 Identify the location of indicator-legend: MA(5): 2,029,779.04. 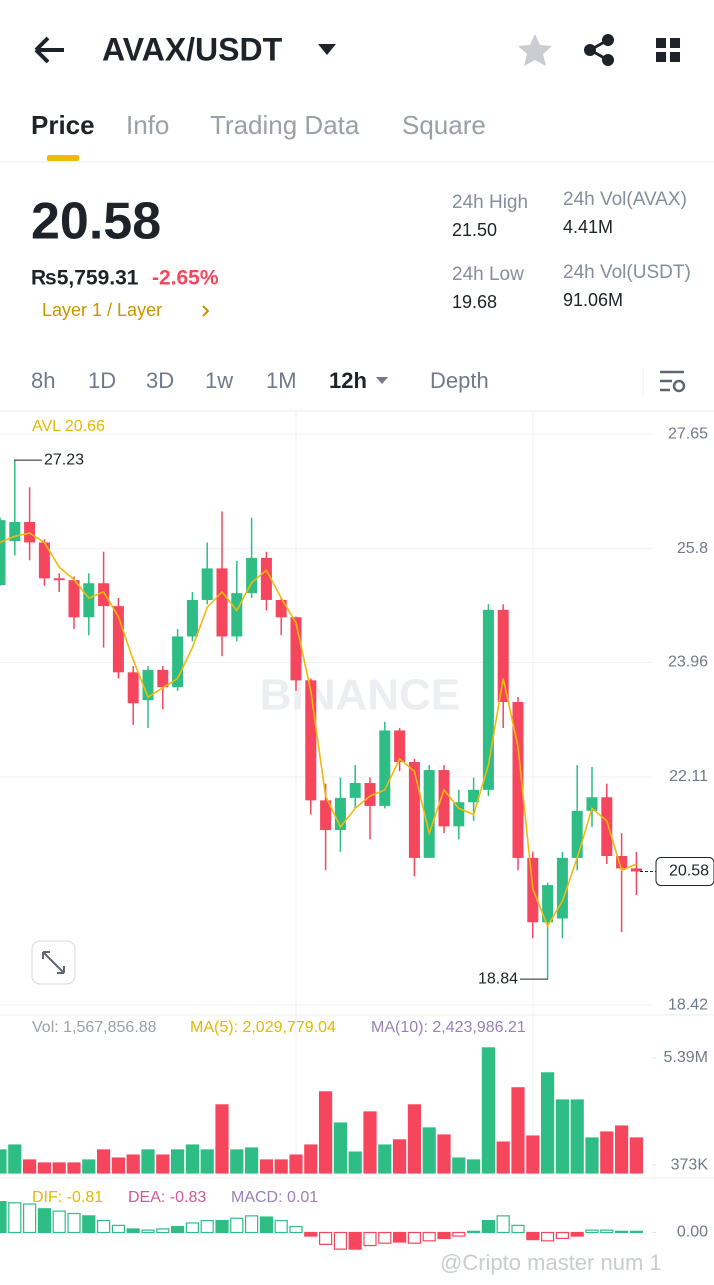
(263, 1027).